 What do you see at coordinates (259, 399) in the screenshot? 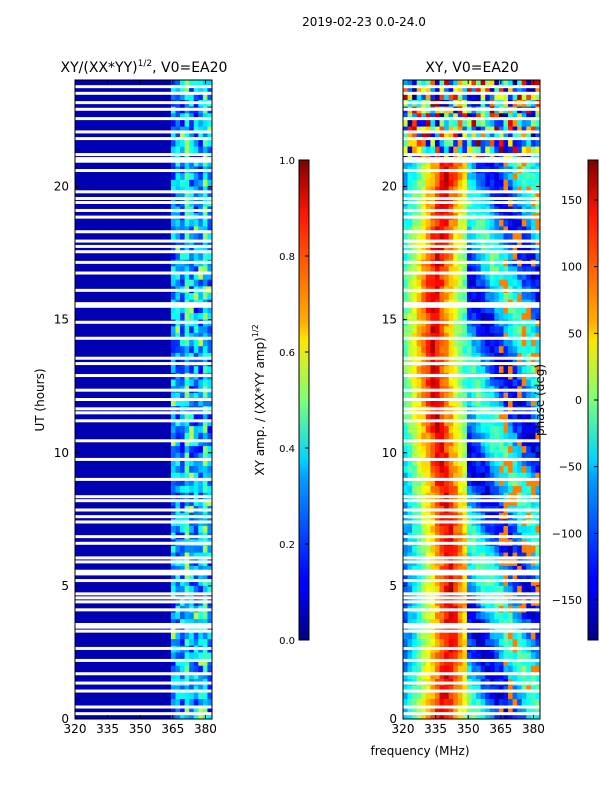
I see `amplitude-colorbar-label: XY amp. / (XX*YY amp)1/2` at bounding box center [259, 399].